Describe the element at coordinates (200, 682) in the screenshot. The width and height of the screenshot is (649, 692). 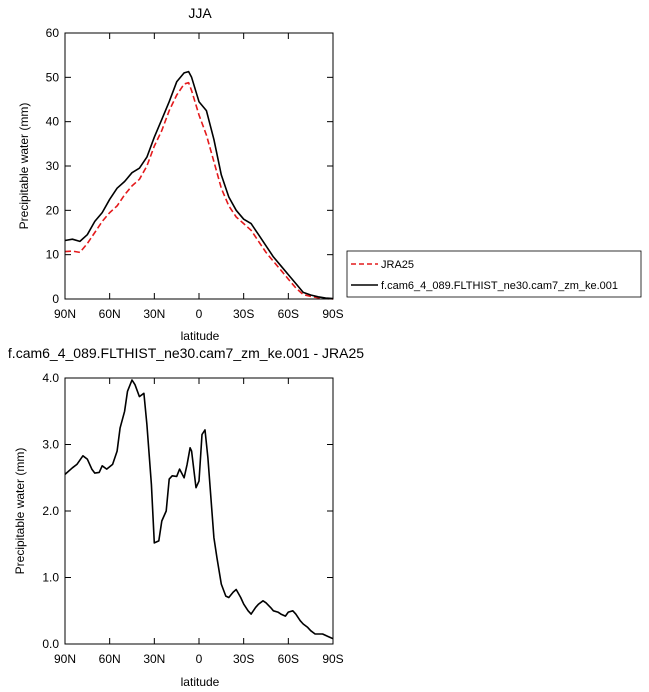
I see `bottom-panel-xlabel: latitude` at that location.